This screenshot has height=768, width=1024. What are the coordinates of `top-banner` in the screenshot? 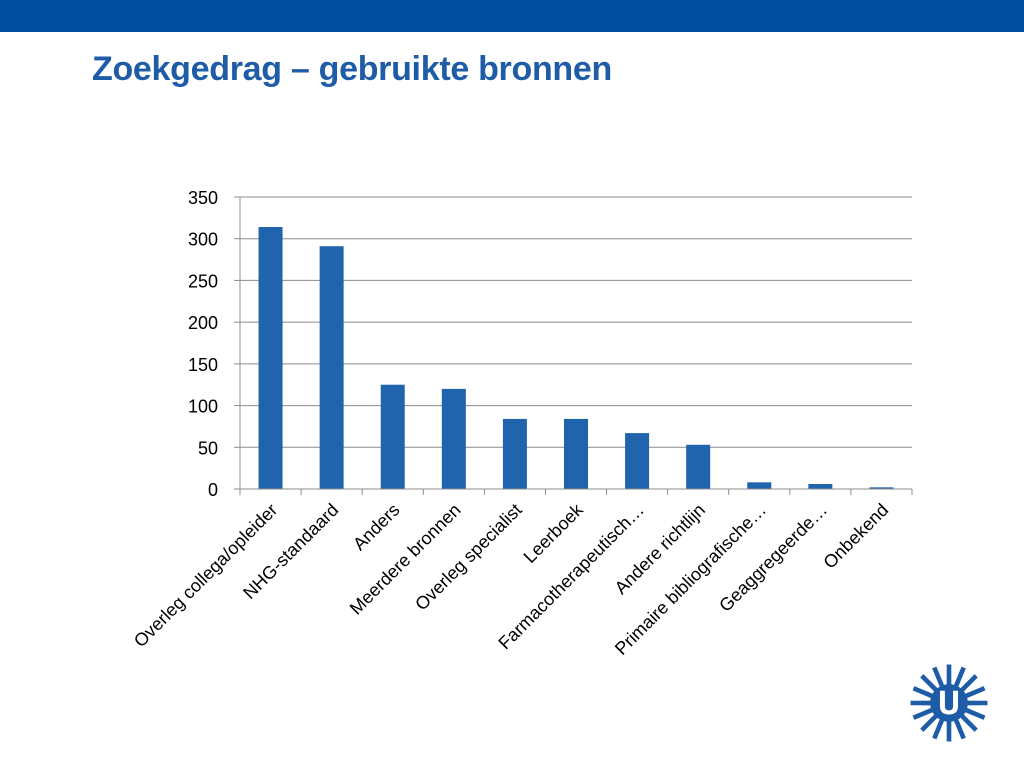 It's located at (512, 16).